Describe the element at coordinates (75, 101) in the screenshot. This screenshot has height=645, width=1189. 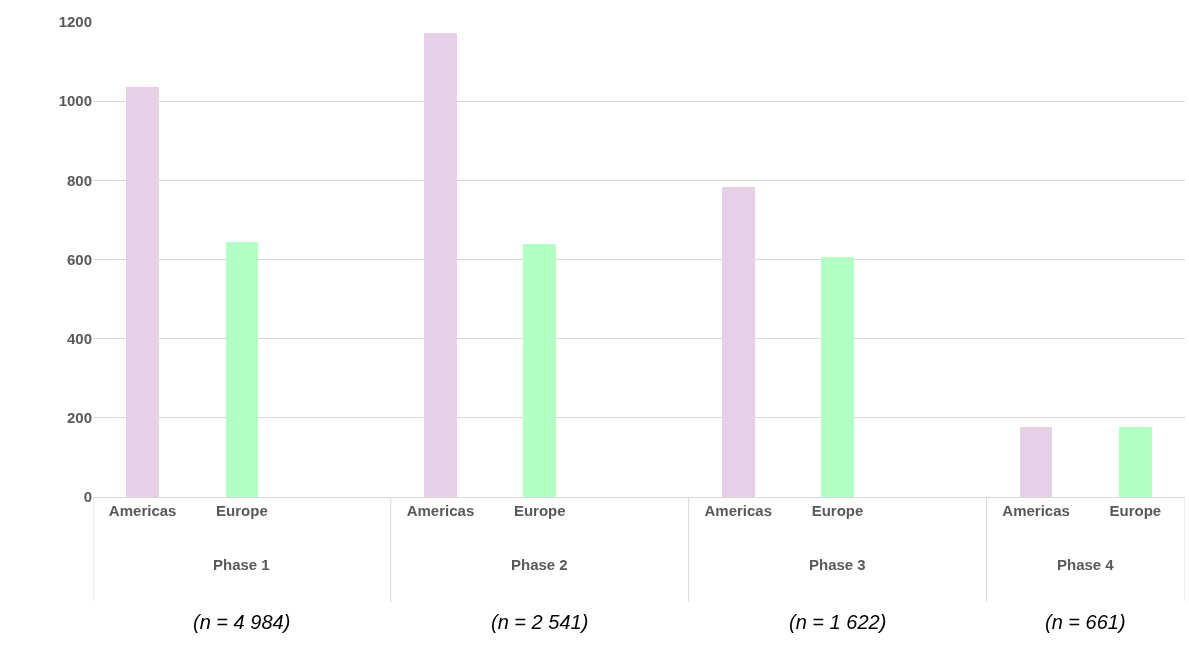
I see `y-tick-label: 1000` at that location.